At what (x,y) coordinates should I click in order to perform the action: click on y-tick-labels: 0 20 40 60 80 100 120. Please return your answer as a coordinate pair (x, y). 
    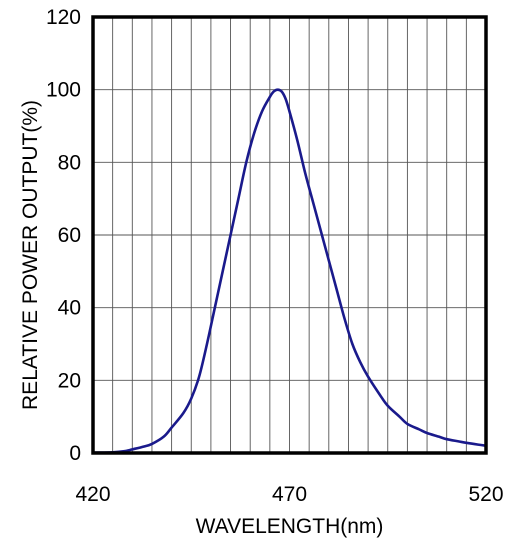
    Looking at the image, I should click on (63, 235).